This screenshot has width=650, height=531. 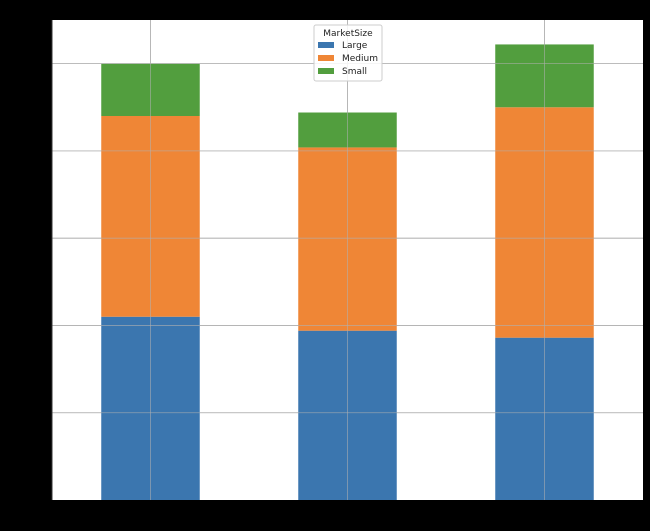 What do you see at coordinates (326, 45) in the screenshot?
I see `legend-swatch-large` at bounding box center [326, 45].